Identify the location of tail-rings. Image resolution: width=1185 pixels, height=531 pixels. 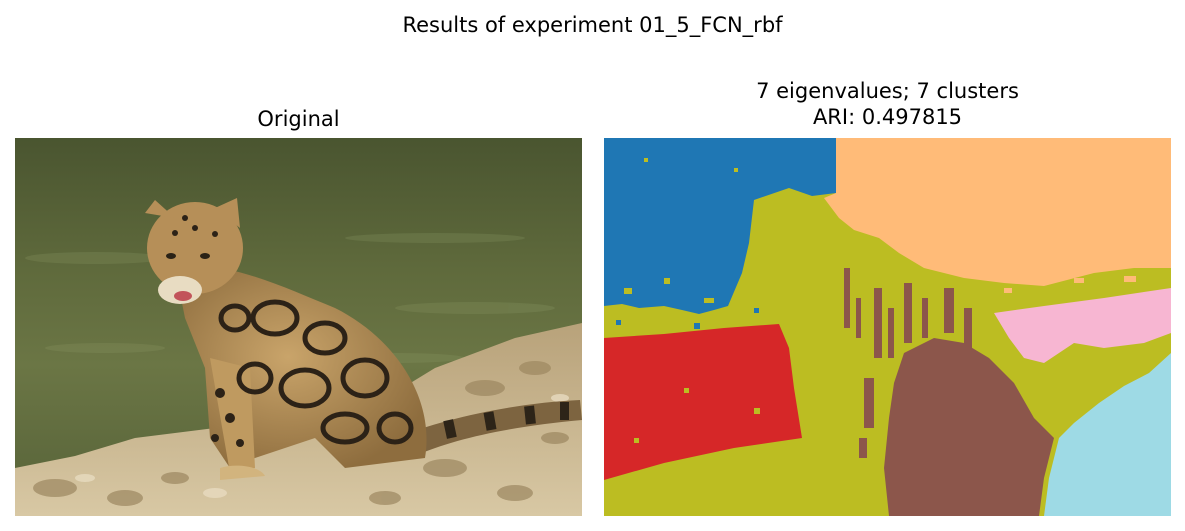
(506, 420).